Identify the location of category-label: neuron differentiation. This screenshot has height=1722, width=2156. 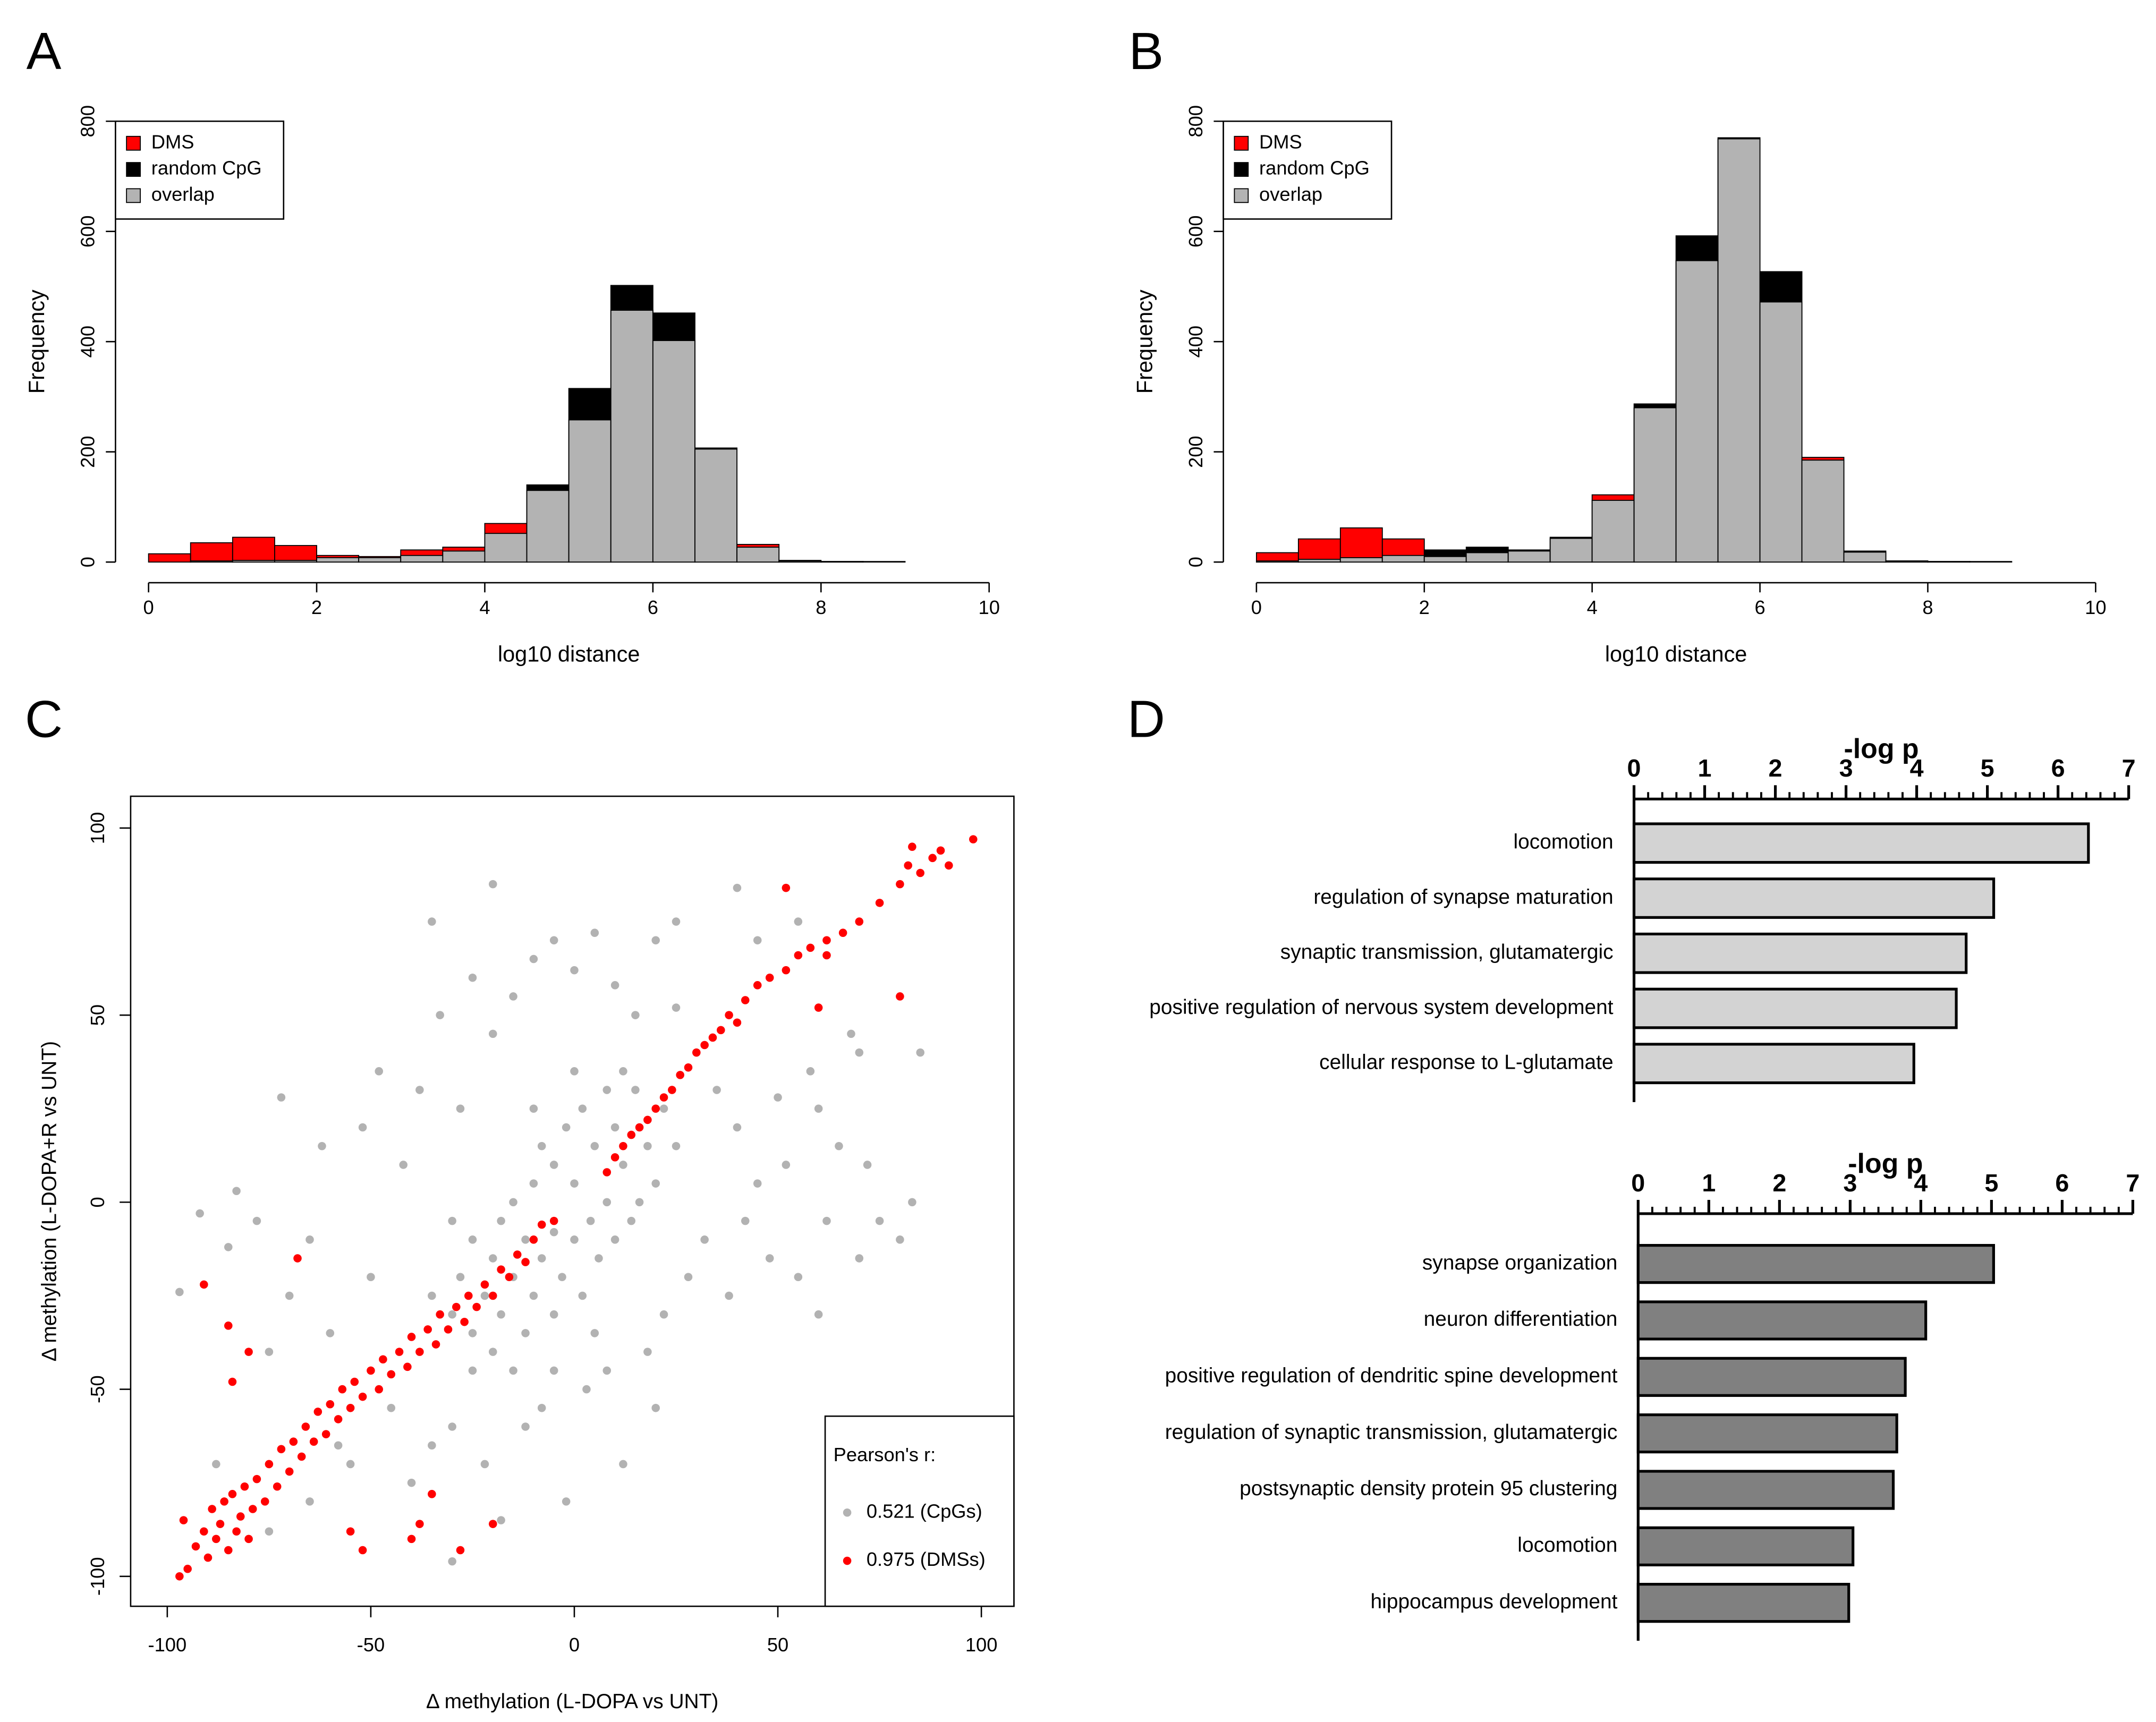
(1521, 1320).